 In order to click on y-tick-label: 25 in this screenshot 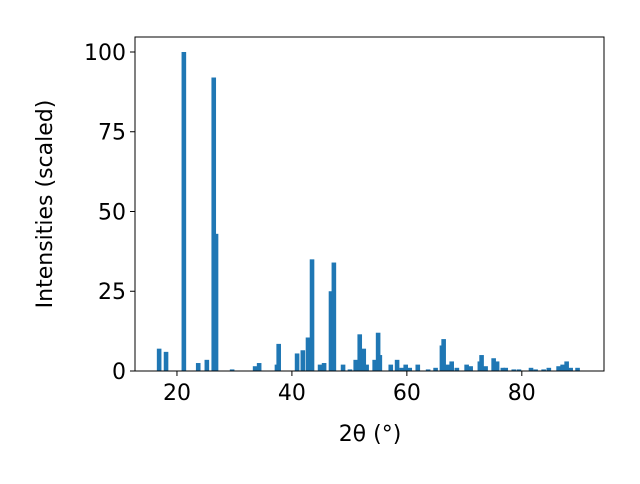, I will do `click(112, 292)`.